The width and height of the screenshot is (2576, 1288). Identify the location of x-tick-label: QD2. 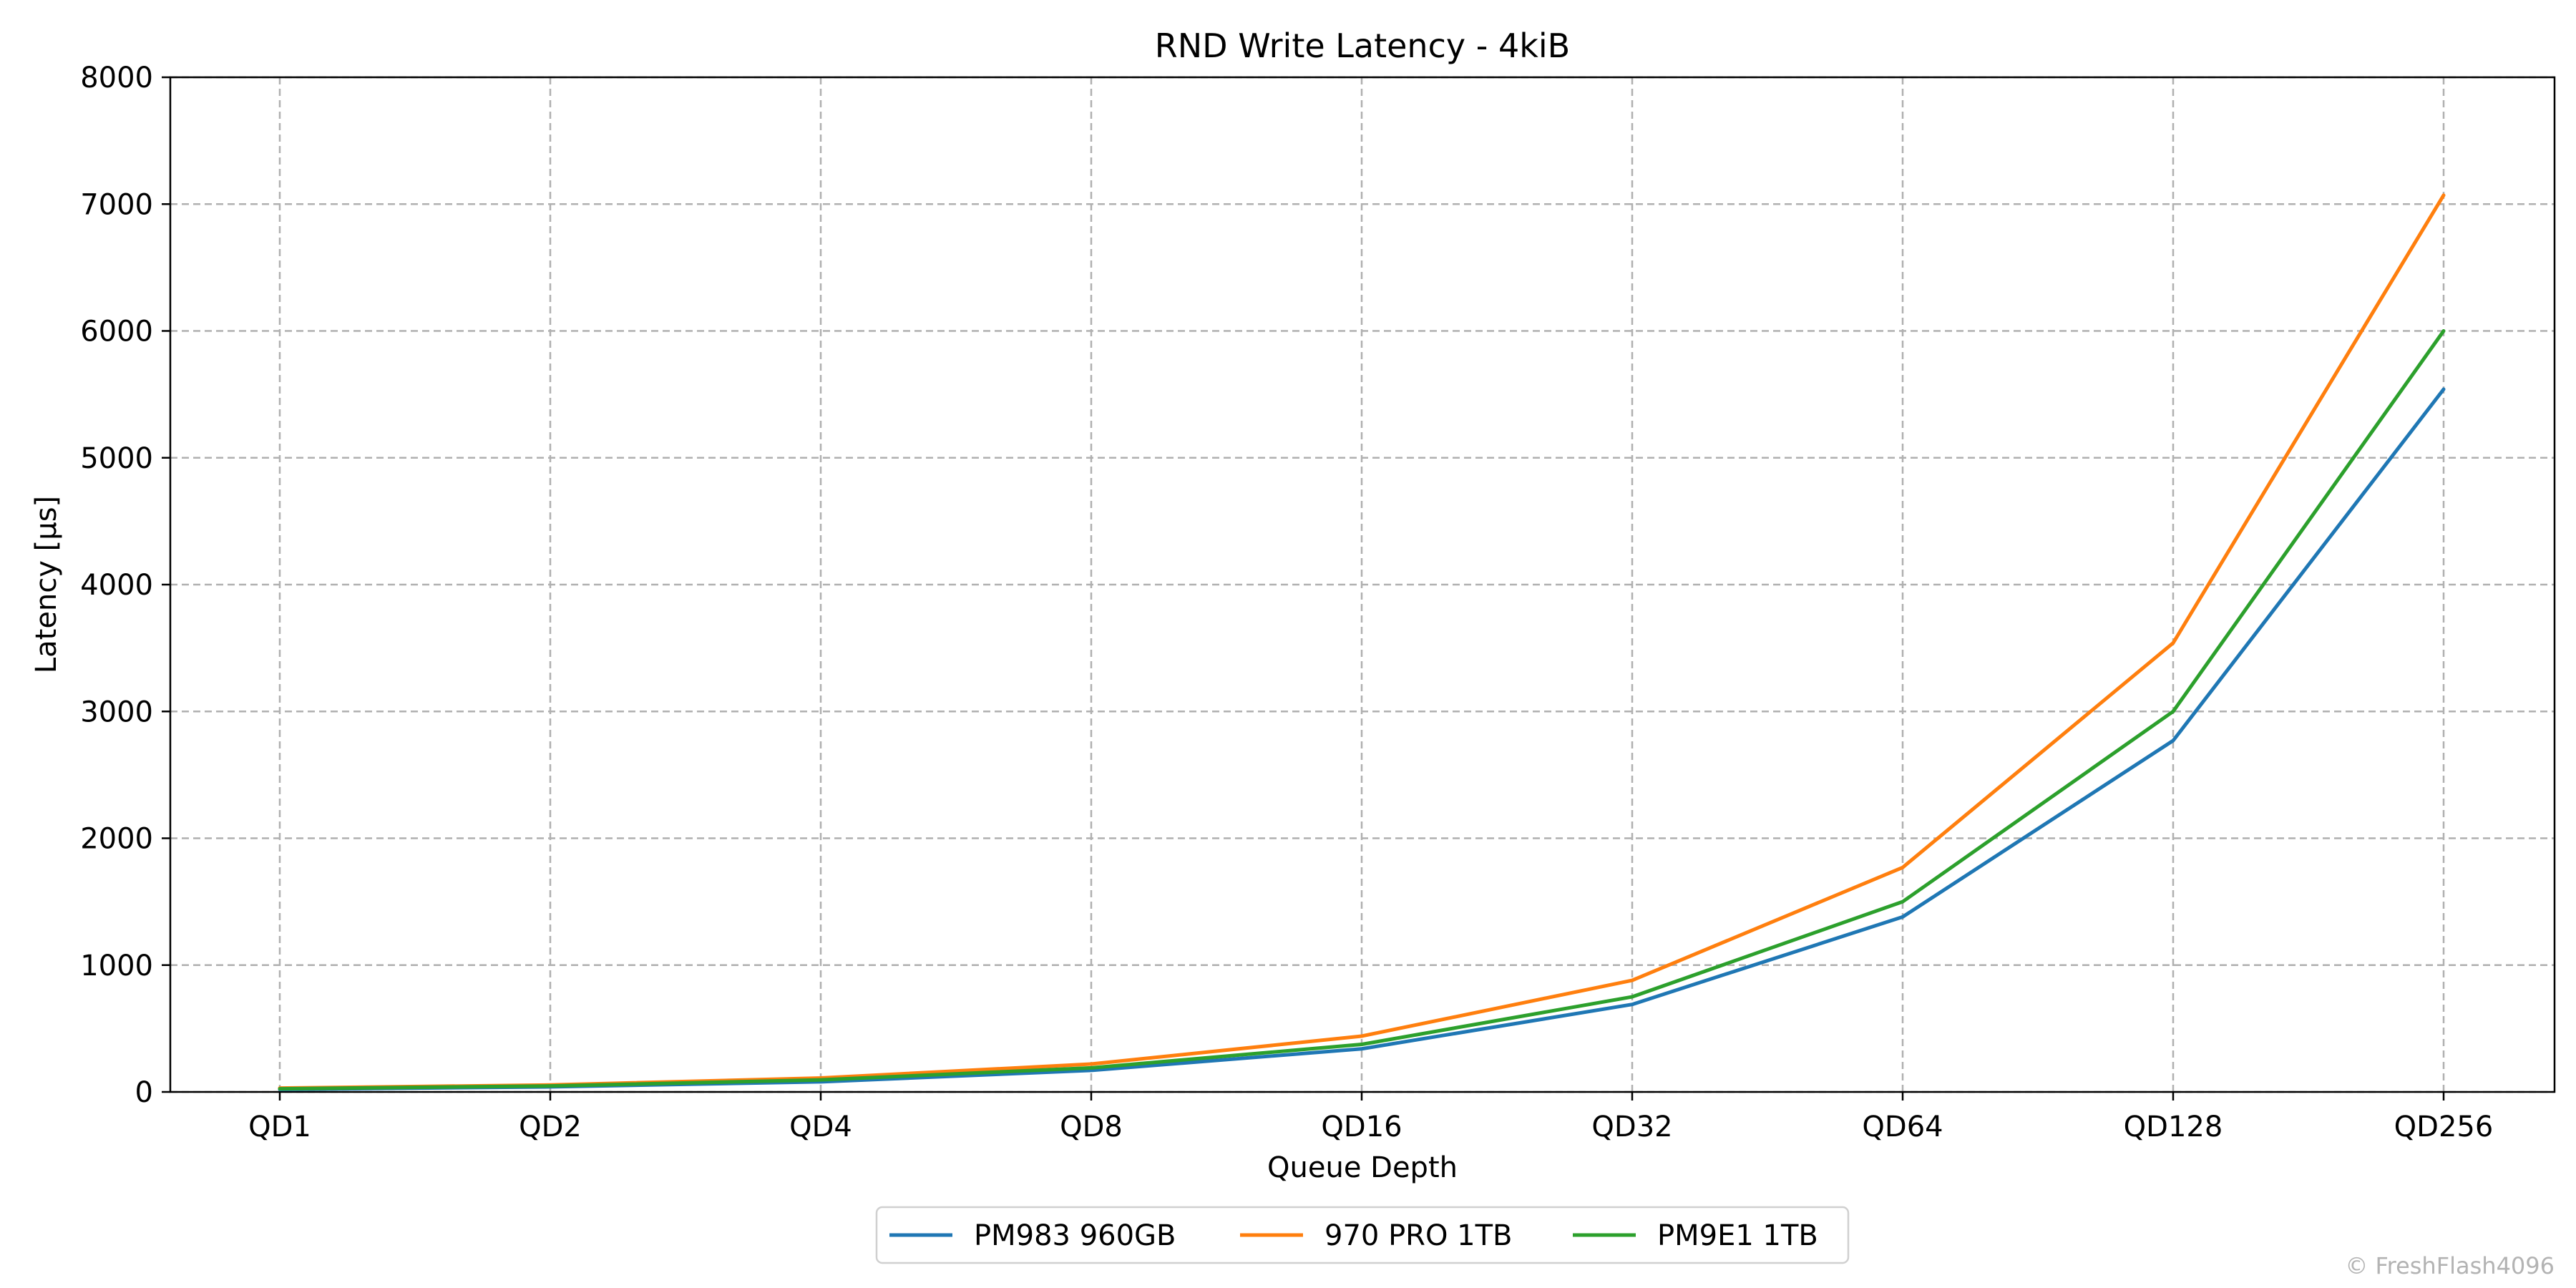
(550, 1127).